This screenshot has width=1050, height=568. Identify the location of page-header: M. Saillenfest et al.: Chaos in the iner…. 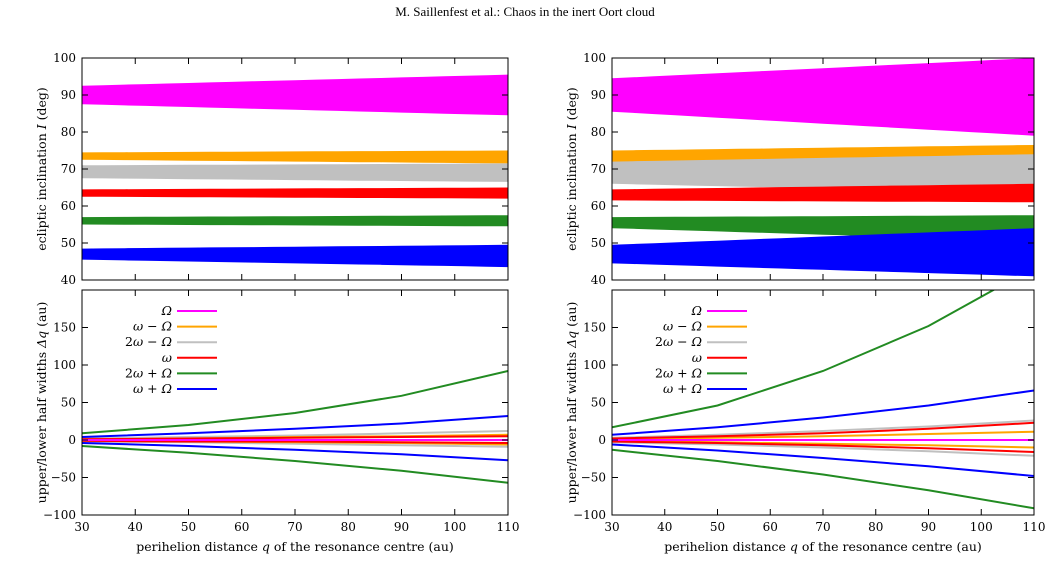
(525, 11).